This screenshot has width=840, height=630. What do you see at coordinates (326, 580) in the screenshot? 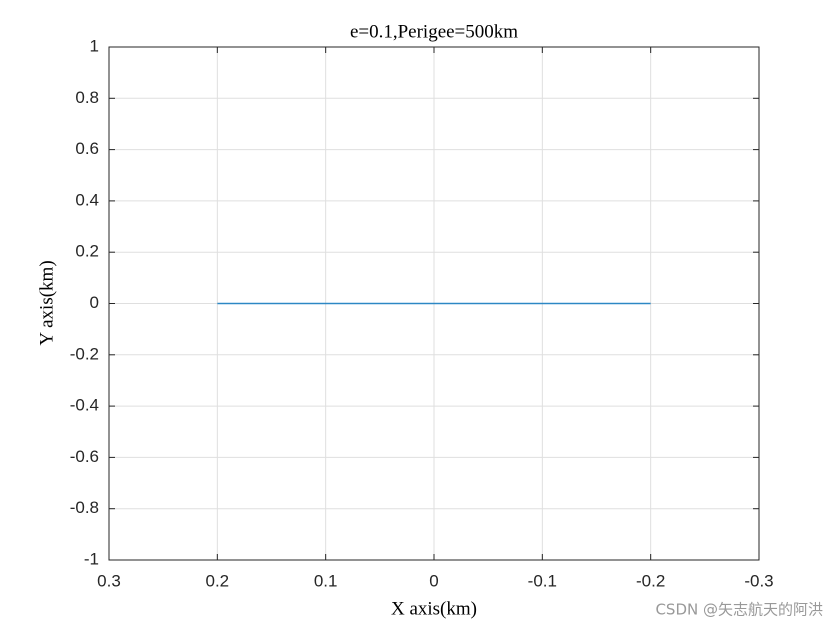
I see `x-tick-label: 0.1` at bounding box center [326, 580].